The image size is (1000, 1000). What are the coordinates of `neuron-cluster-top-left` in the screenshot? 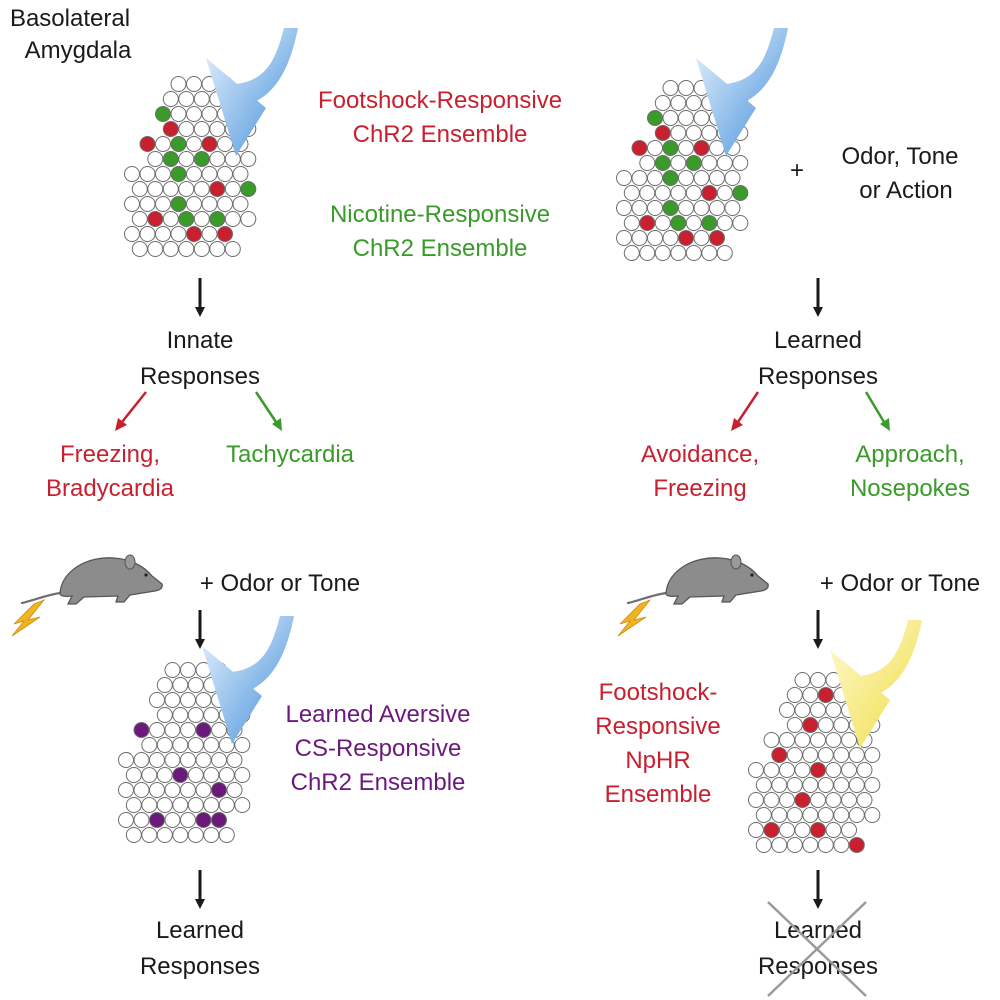 It's located at (190, 166).